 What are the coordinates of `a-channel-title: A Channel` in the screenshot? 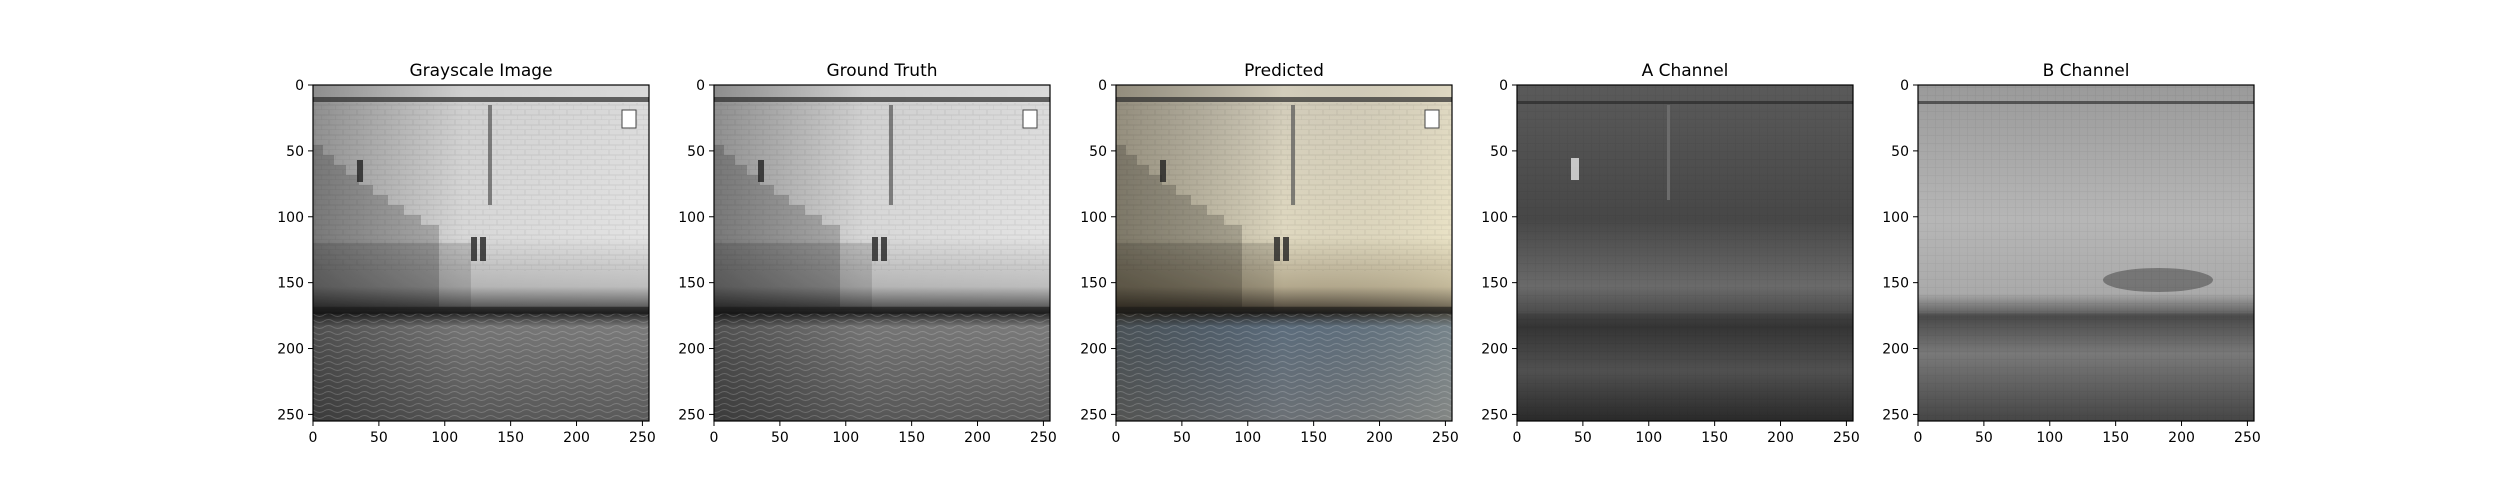 It's located at (1685, 71).